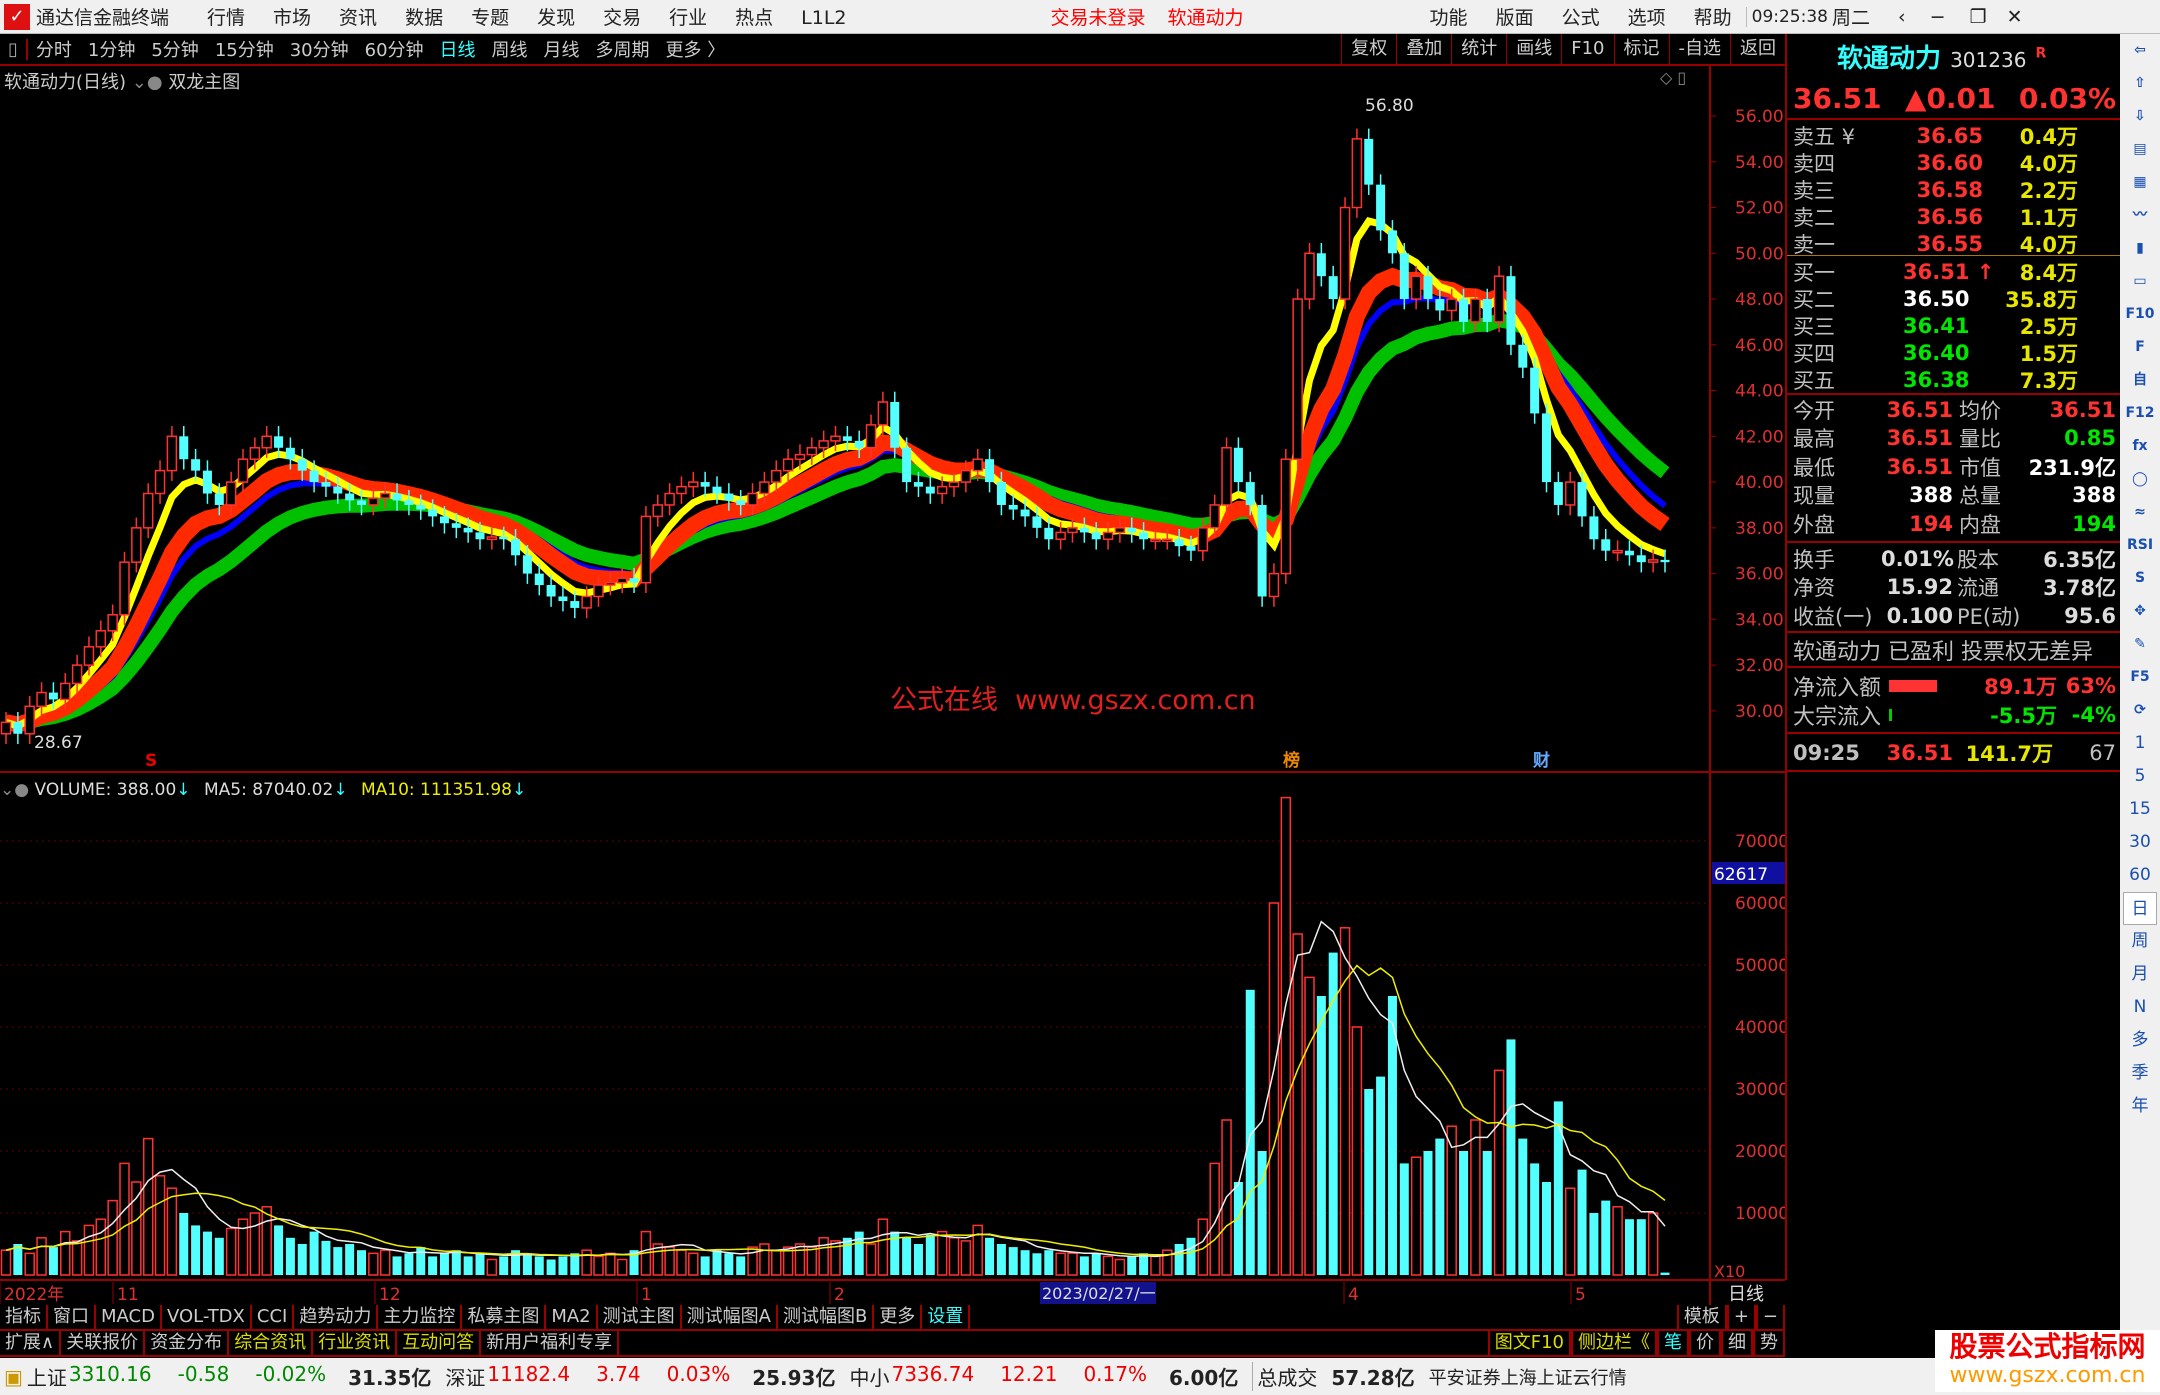 The height and width of the screenshot is (1395, 2160). I want to click on sidebar-period-4: 60, so click(2140, 875).